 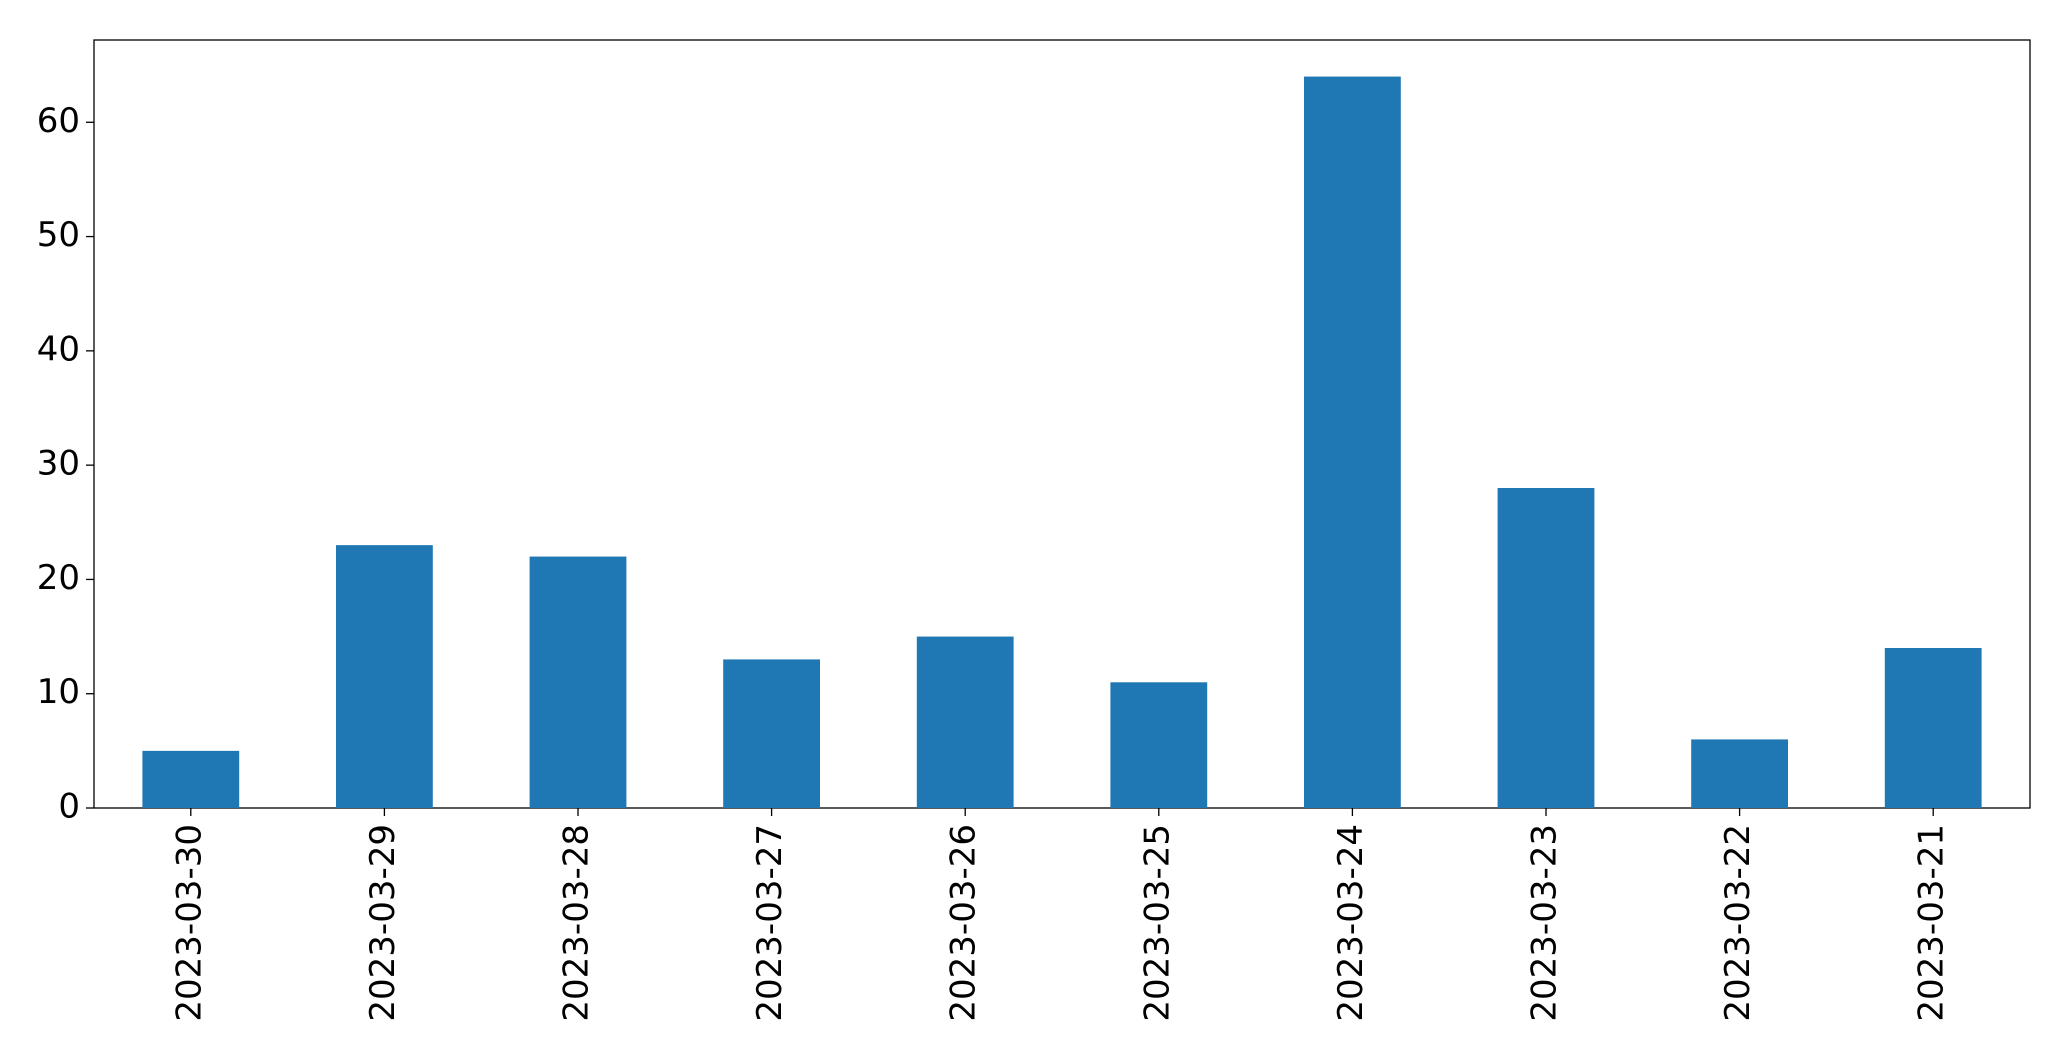 What do you see at coordinates (1738, 923) in the screenshot?
I see `x-tick-label: 2023-03-22` at bounding box center [1738, 923].